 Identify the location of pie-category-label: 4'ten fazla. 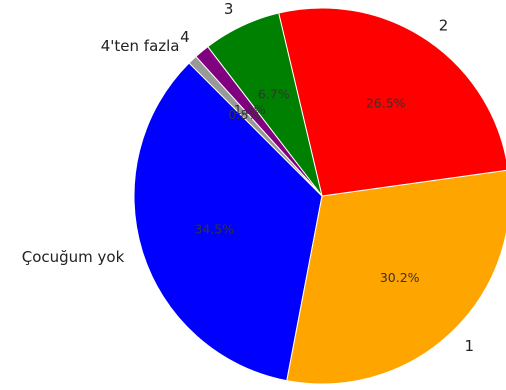
(140, 46).